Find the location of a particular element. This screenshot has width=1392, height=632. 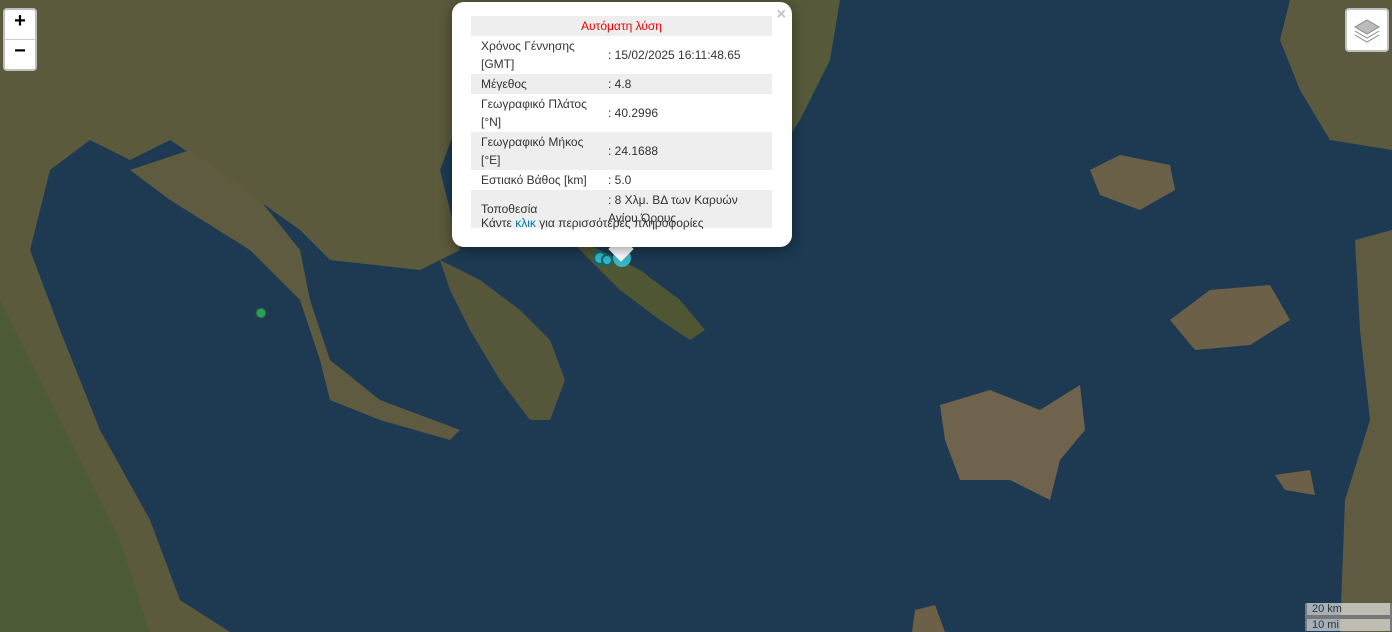

popup-row: Γεωγραφικό Μήκος [°E] : 24.1688 is located at coordinates (621, 151).